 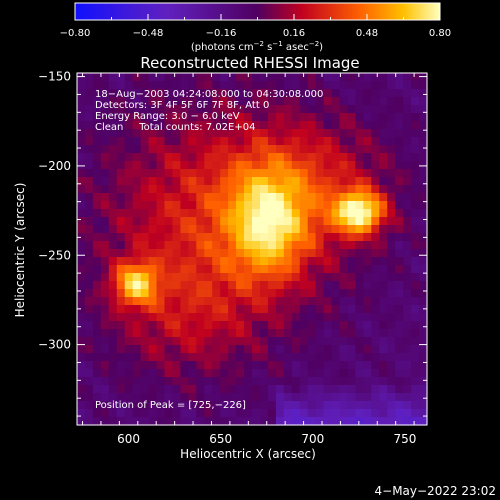 What do you see at coordinates (221, 33) in the screenshot?
I see `colorbar-tick-label: −0.16` at bounding box center [221, 33].